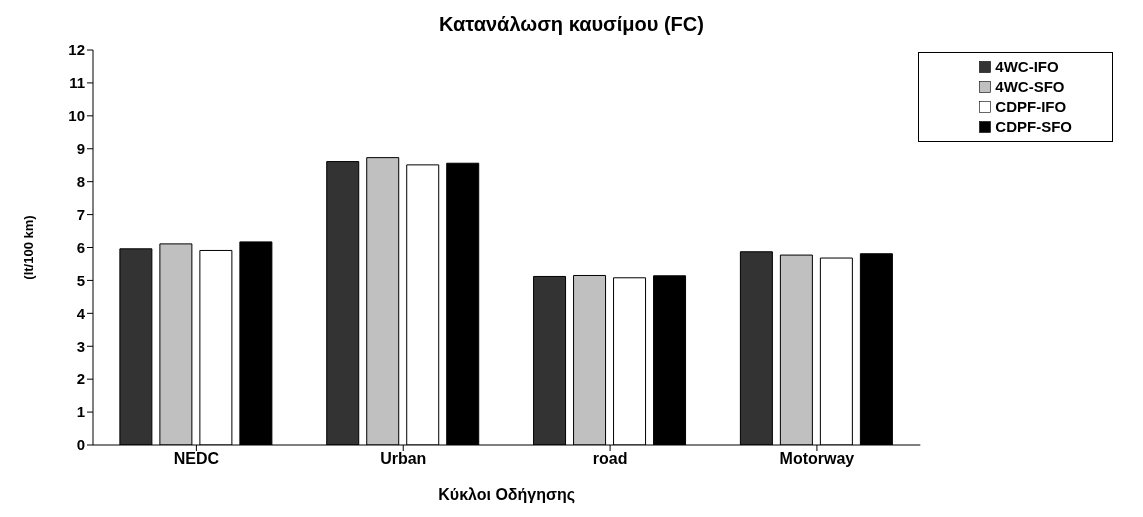  What do you see at coordinates (80, 214) in the screenshot?
I see `y-tick-label: 7` at bounding box center [80, 214].